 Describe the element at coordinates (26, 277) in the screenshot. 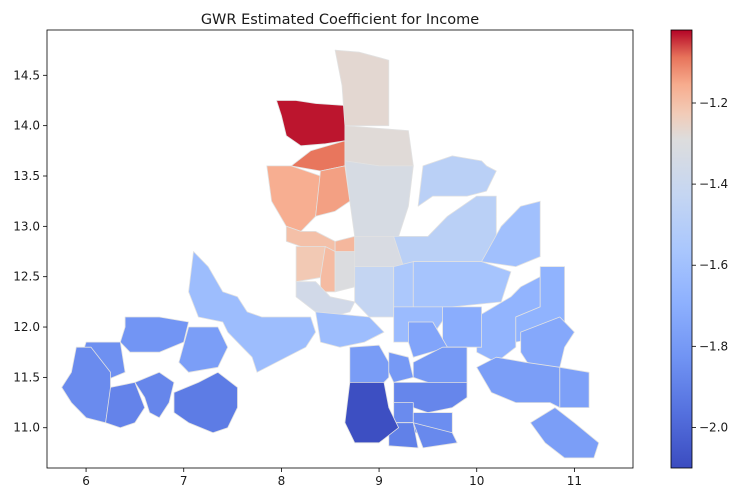

I see `y-tick-label: 12.5` at that location.